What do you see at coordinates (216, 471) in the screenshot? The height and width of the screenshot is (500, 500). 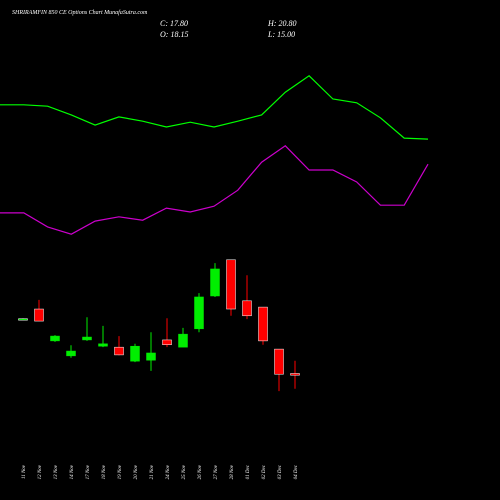 I see `x-tick-label: 27 Nov` at bounding box center [216, 471].